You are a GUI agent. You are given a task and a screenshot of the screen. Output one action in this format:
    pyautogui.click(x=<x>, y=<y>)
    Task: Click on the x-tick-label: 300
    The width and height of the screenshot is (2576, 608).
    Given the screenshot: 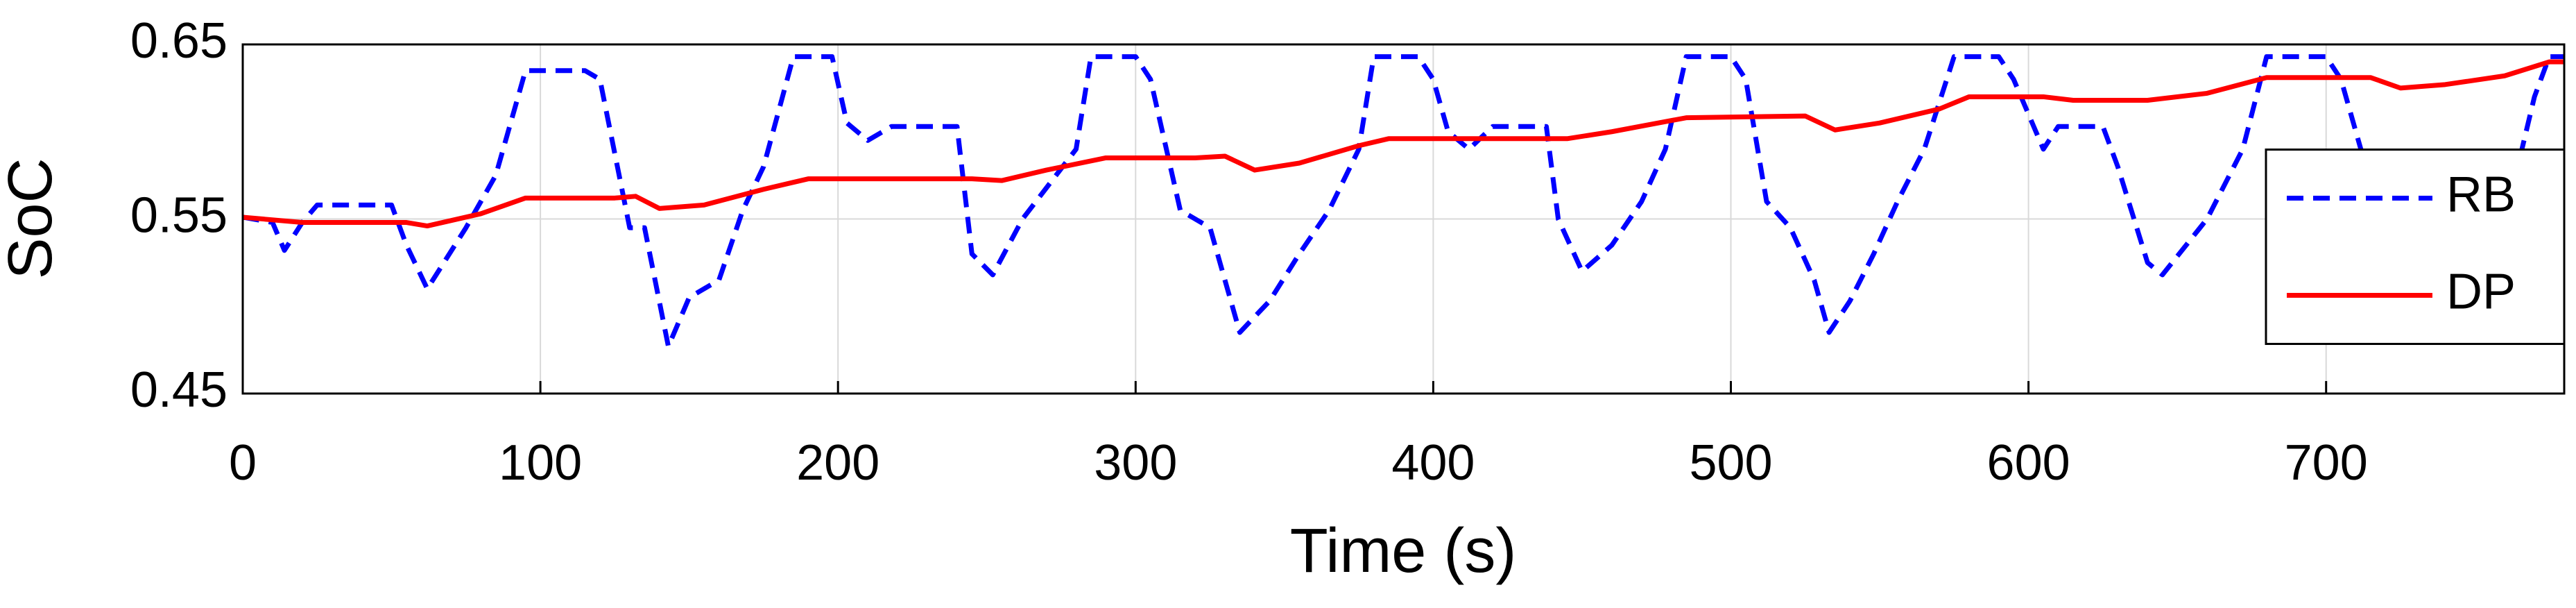 What is the action you would take?
    pyautogui.click(x=1135, y=463)
    